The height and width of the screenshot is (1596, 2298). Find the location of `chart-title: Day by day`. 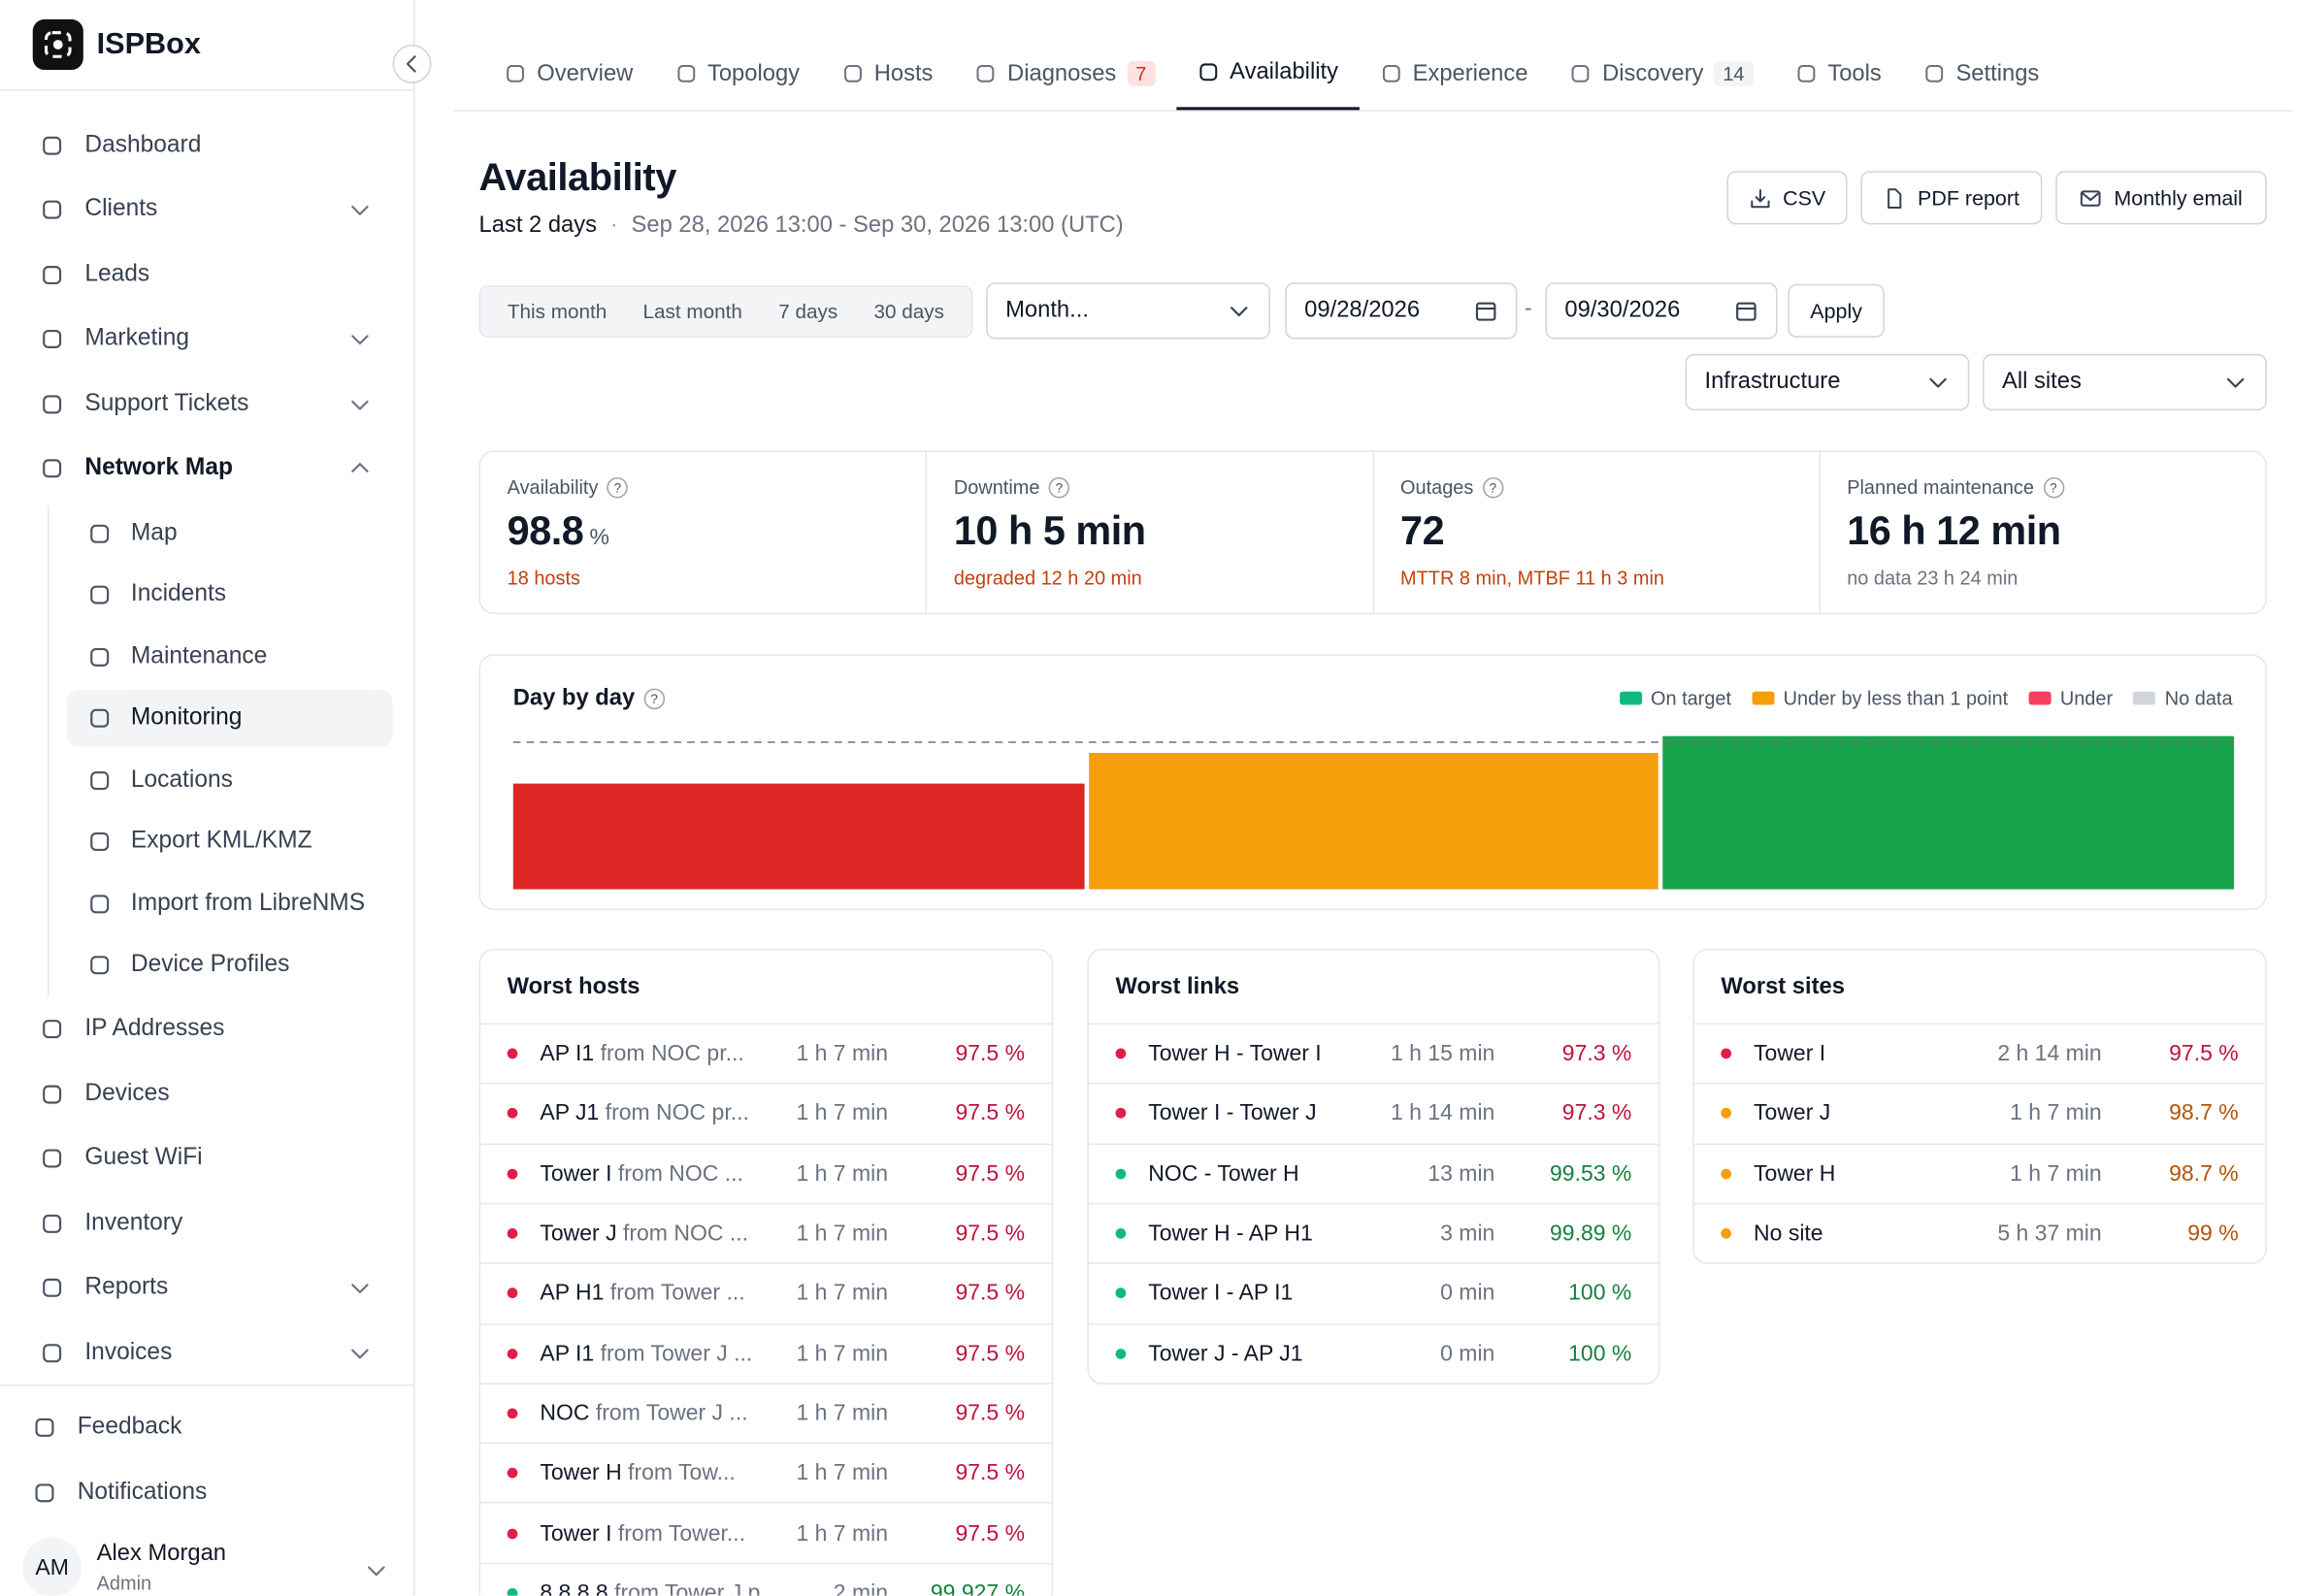

chart-title: Day by day is located at coordinates (574, 698).